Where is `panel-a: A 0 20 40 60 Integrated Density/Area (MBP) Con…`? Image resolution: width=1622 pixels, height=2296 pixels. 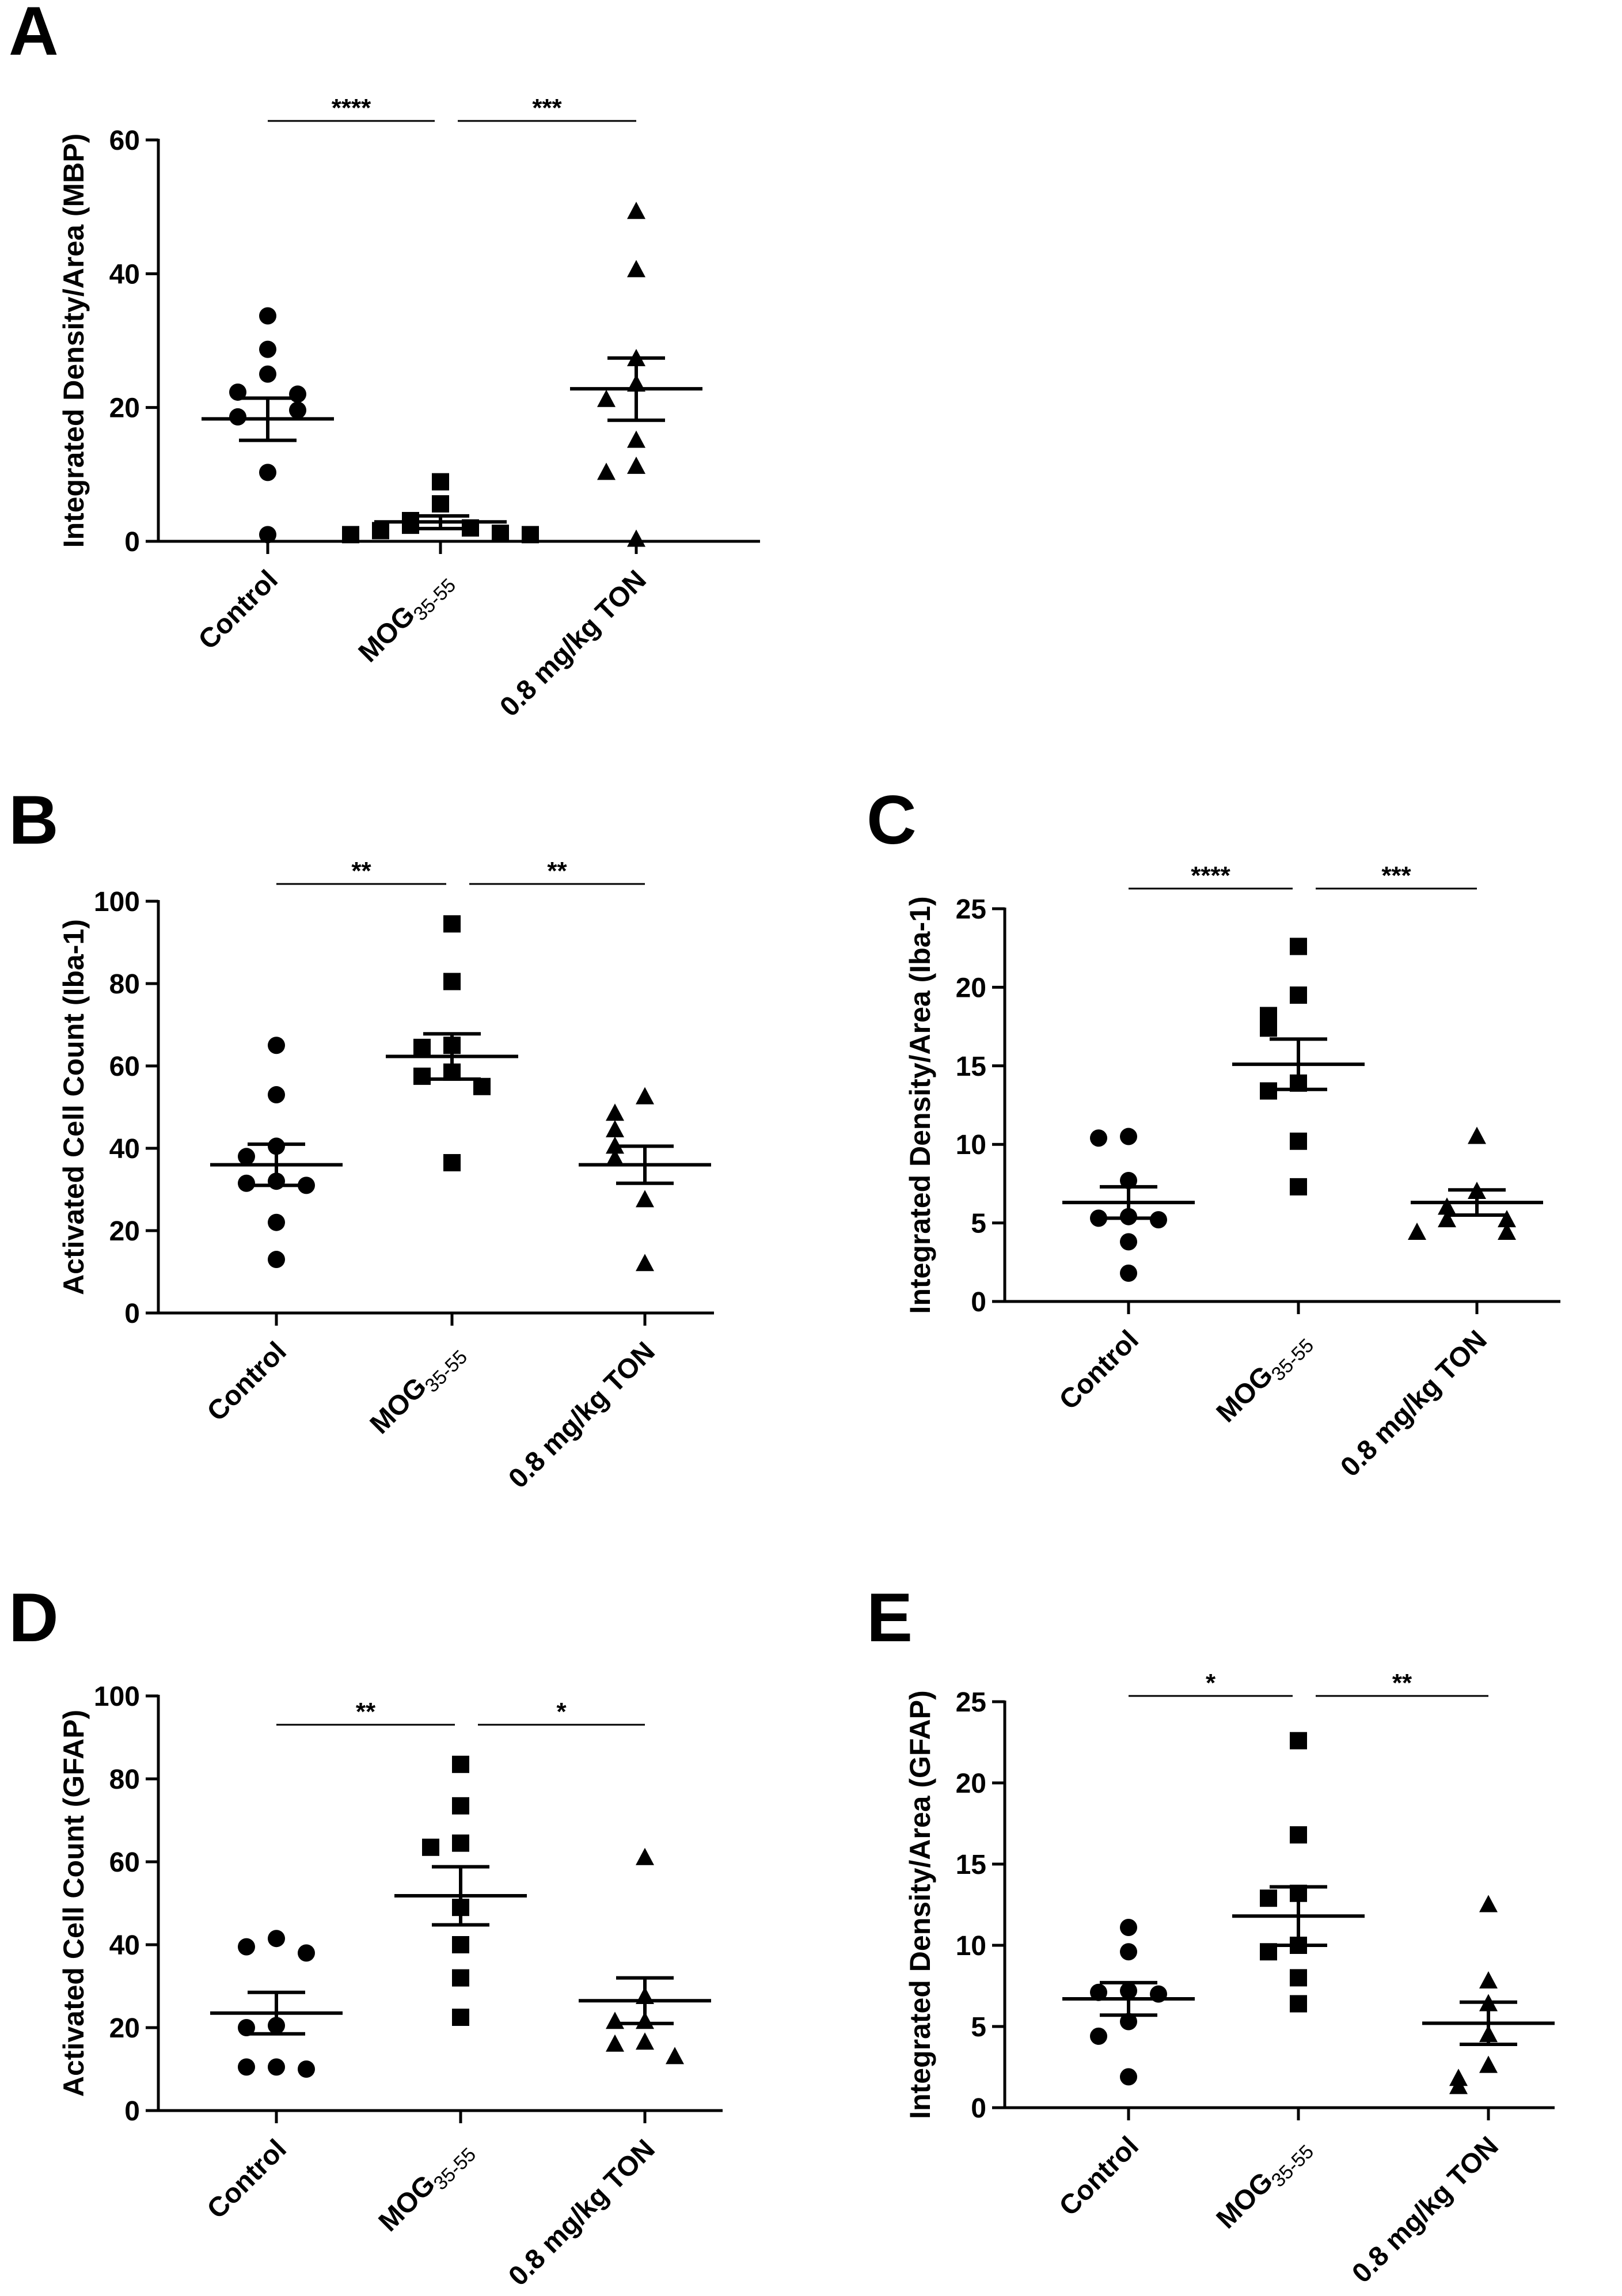 panel-a: A 0 20 40 60 Integrated Density/Area (MBP) Con… is located at coordinates (384, 362).